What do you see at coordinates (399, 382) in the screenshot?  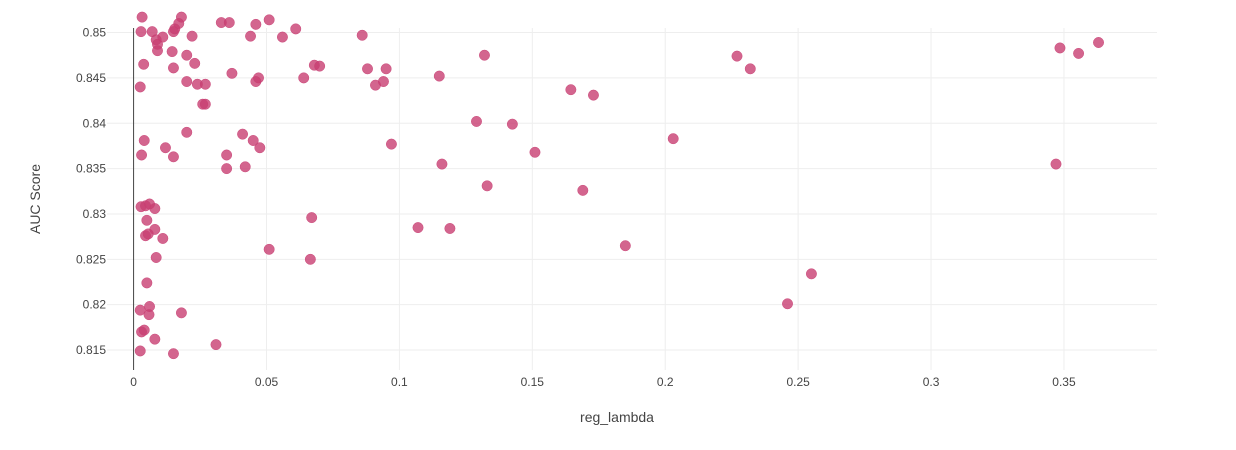 I see `x-tick-label: 0.1` at bounding box center [399, 382].